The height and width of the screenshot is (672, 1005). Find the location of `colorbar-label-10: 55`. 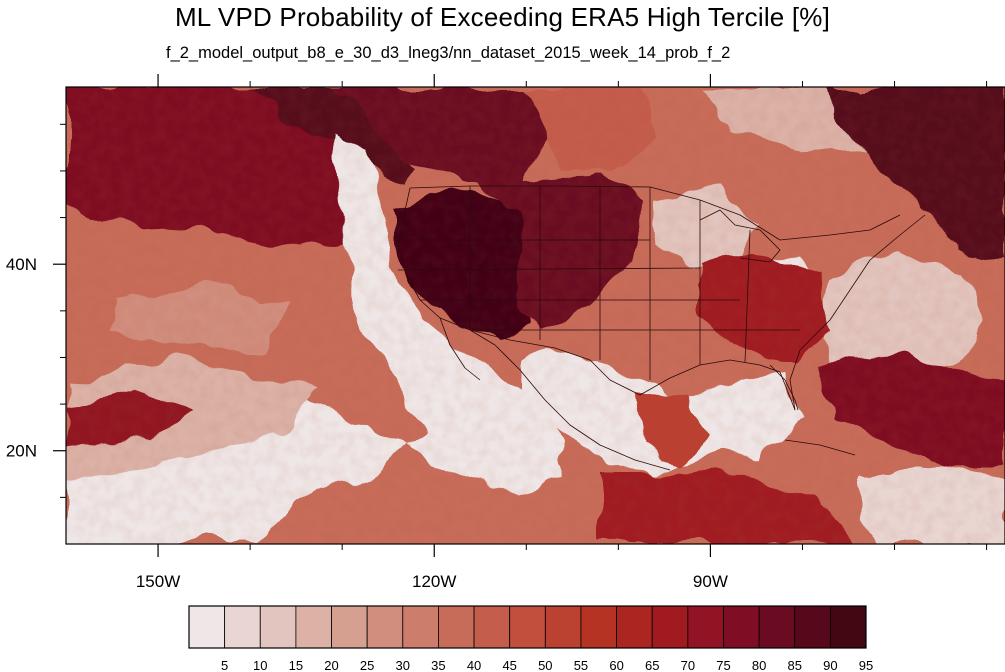

colorbar-label-10: 55 is located at coordinates (581, 665).